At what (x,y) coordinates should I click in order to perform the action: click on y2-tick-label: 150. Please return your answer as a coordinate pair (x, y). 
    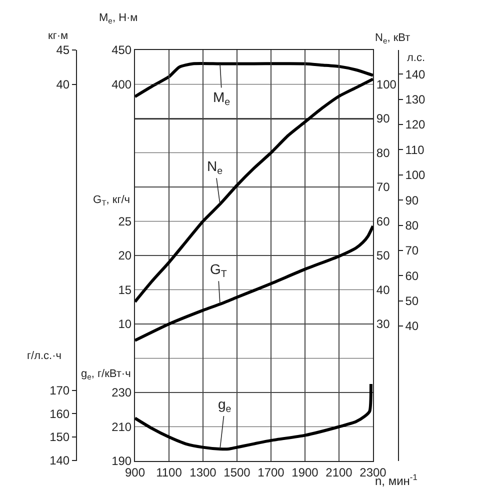
    Looking at the image, I should click on (60, 437).